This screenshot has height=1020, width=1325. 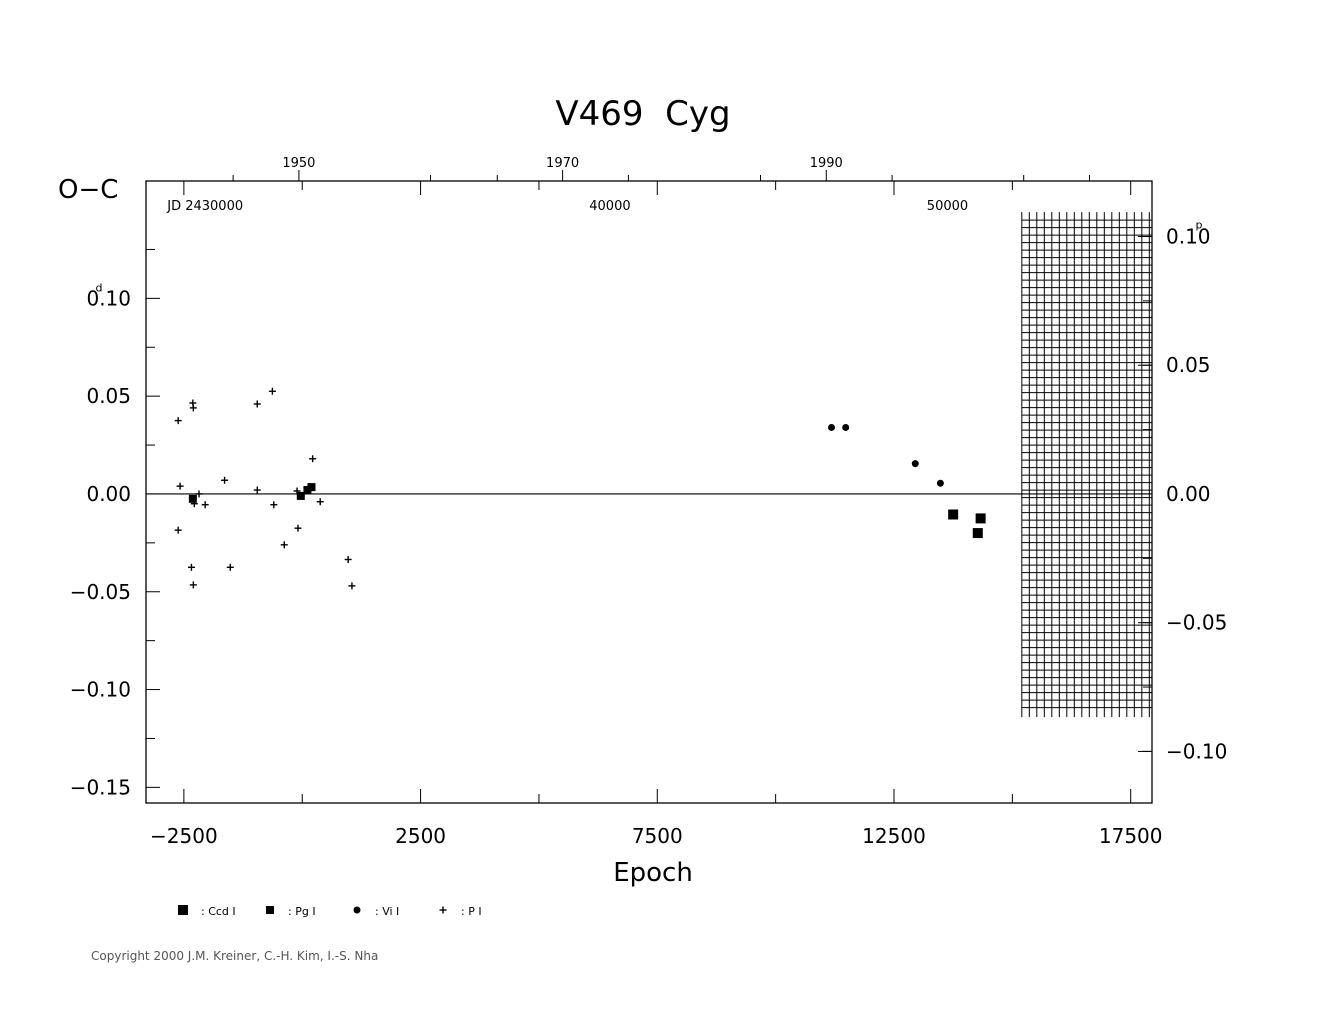 I want to click on y-axis-label: O−C, so click(x=88, y=190).